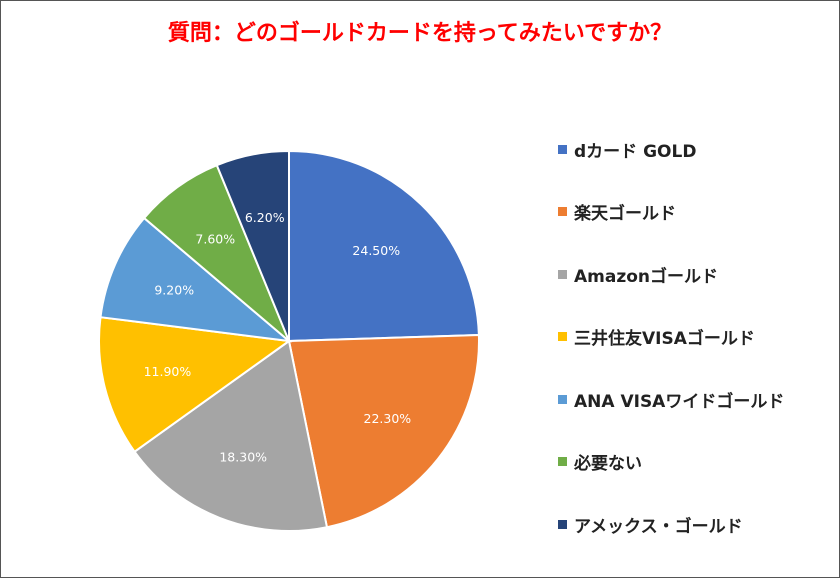  What do you see at coordinates (174, 289) in the screenshot?
I see `slice-data-label: 9.20%` at bounding box center [174, 289].